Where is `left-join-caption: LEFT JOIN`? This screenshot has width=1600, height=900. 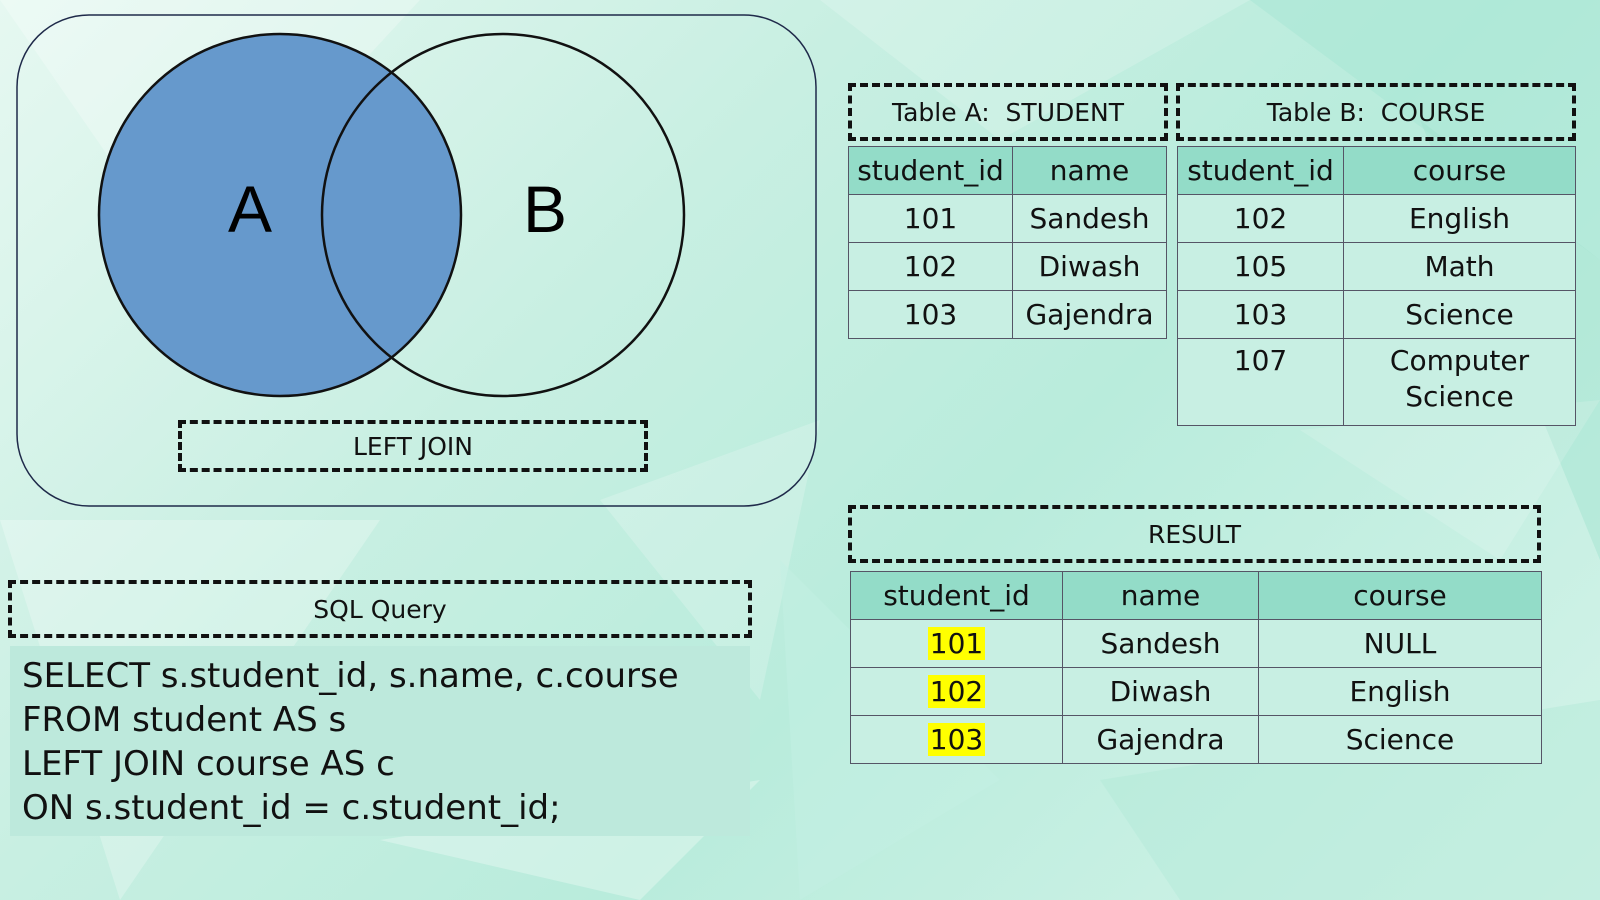
left-join-caption: LEFT JOIN is located at coordinates (413, 446).